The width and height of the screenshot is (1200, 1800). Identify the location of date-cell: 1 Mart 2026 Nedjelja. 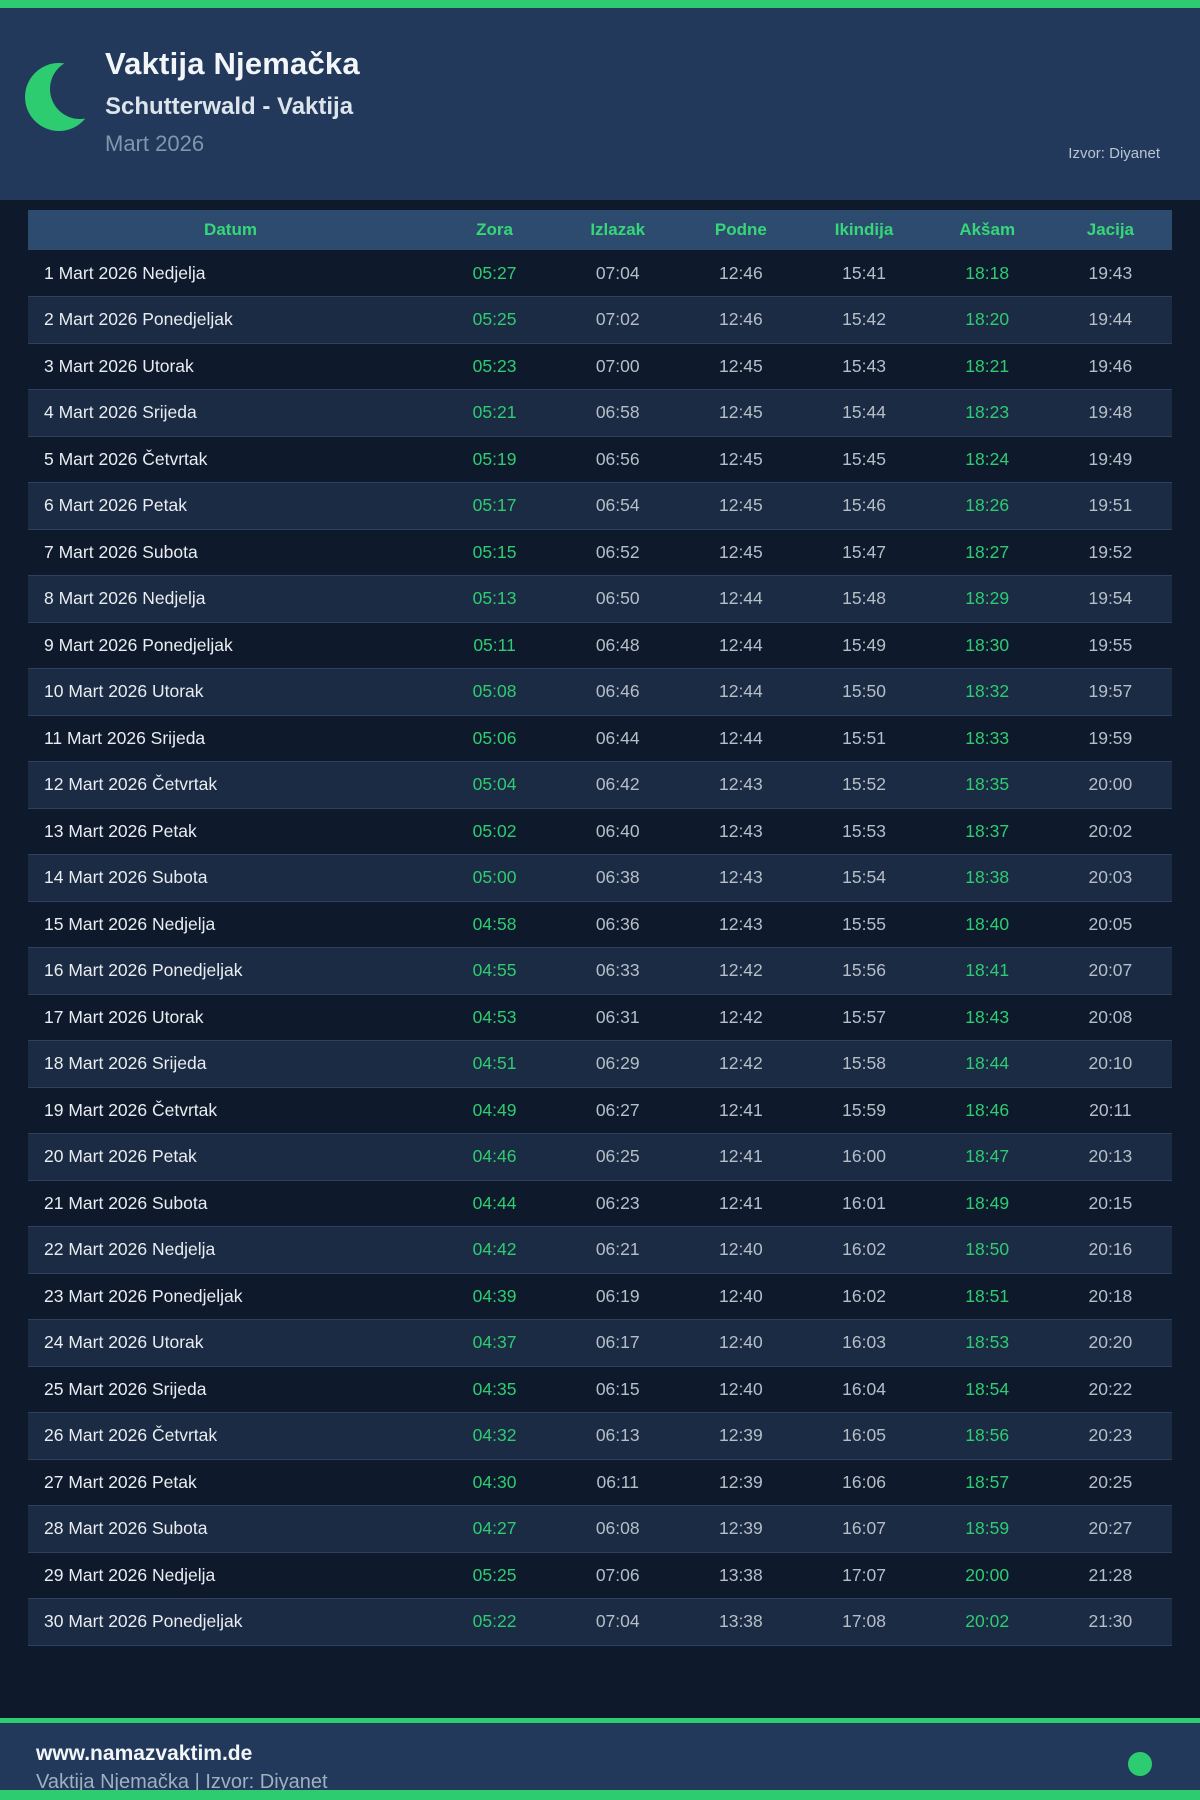
(125, 272).